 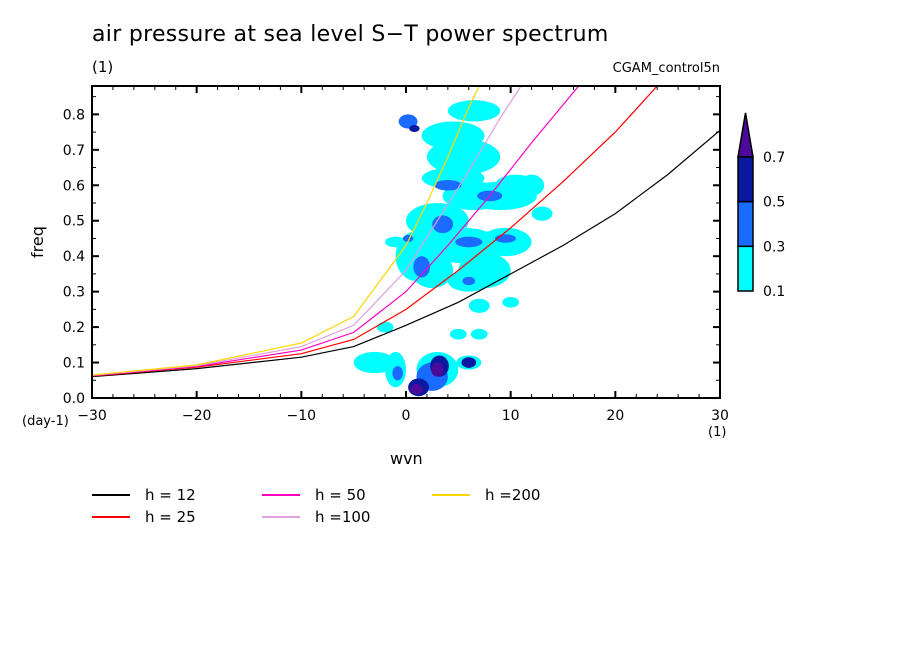 What do you see at coordinates (103, 67) in the screenshot?
I see `title-units: (1)` at bounding box center [103, 67].